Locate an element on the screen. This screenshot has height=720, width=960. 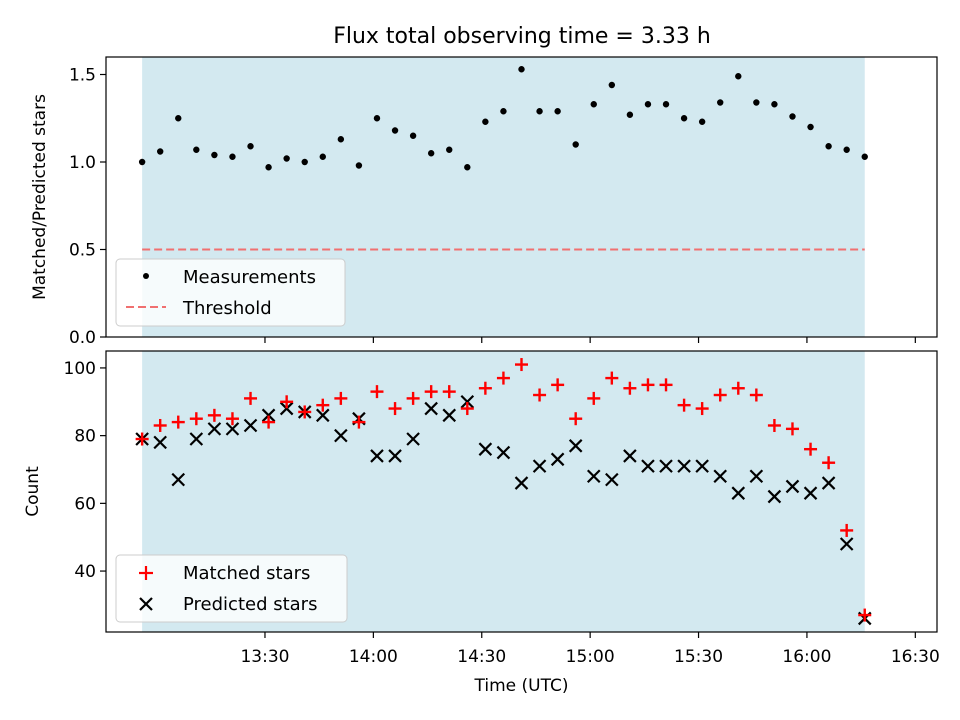
x-axis-label: Time (UTC) is located at coordinates (521, 686).